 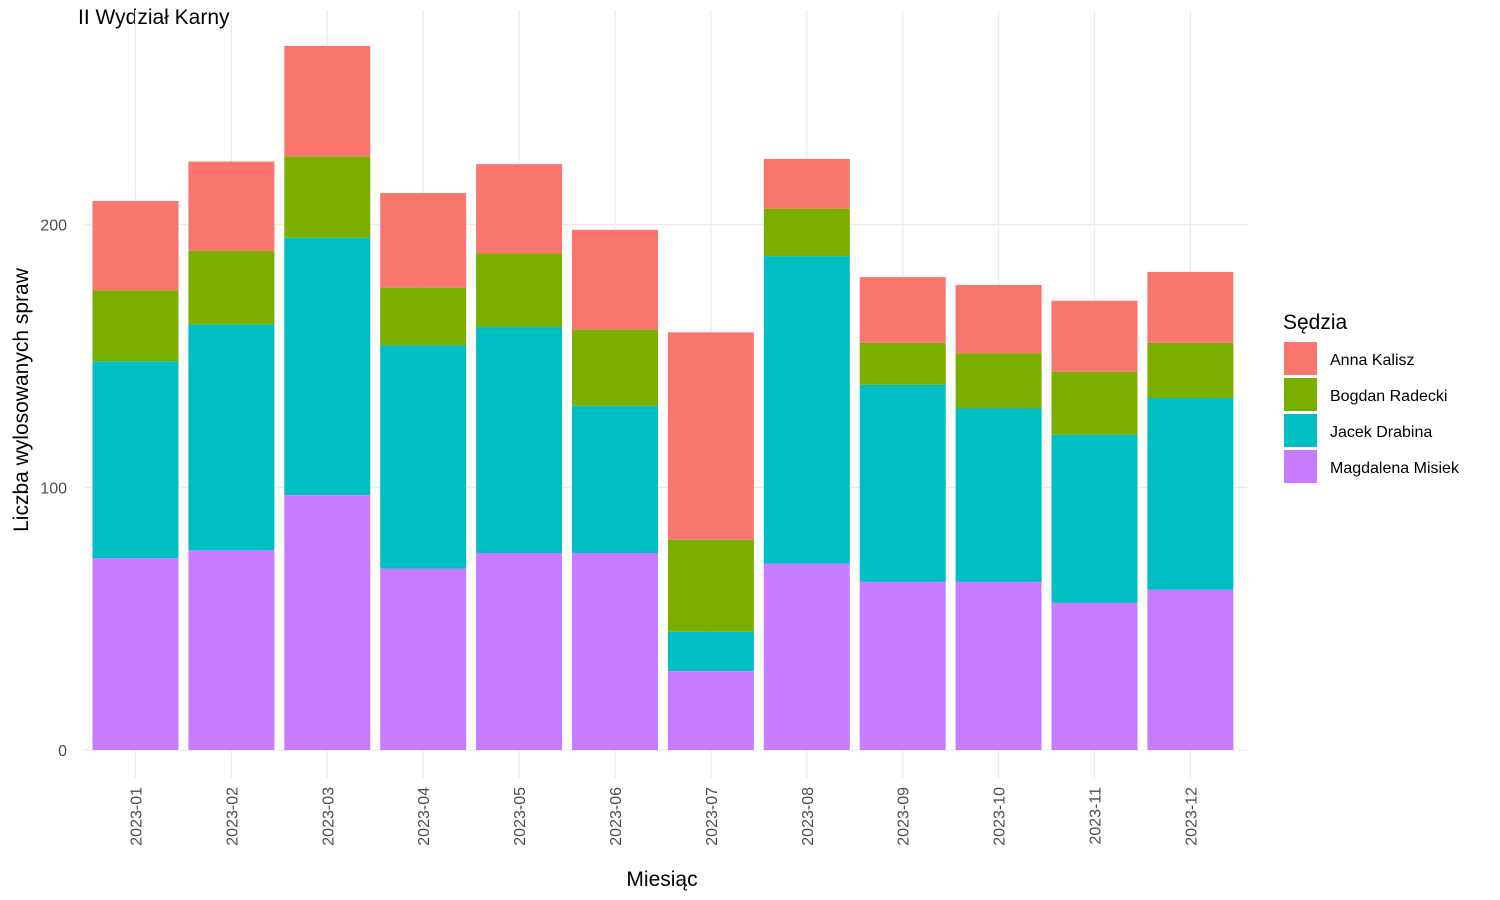 I want to click on legend-label: Anna Kalisz, so click(x=1372, y=360).